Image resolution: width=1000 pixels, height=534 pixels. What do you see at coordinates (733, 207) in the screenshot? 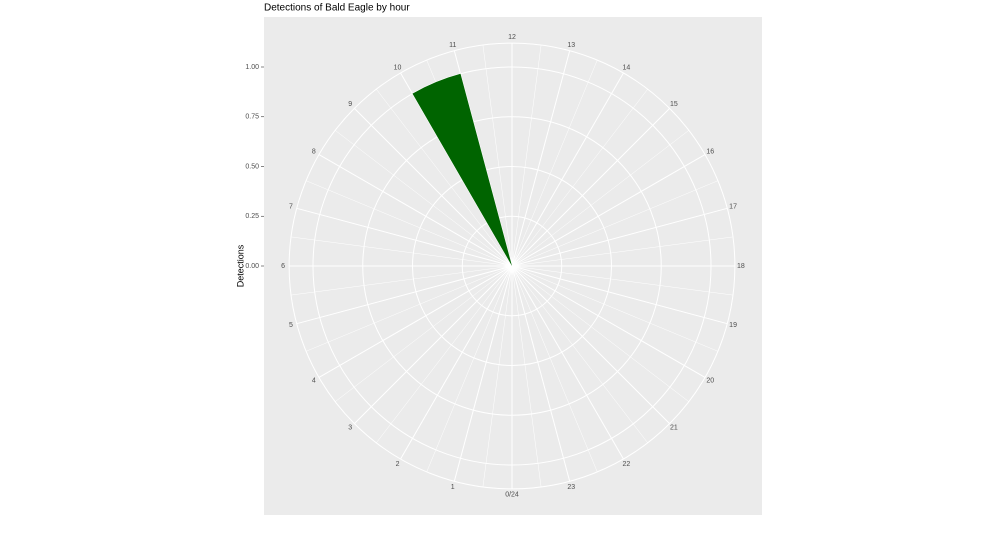
I see `x-tick-label: 17` at bounding box center [733, 207].